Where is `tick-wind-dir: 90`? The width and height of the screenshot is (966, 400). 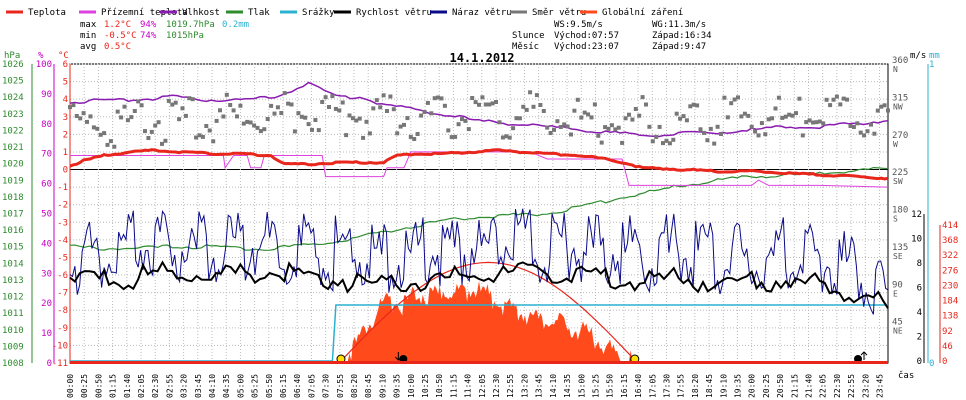
tick-wind-dir: 90 is located at coordinates (897, 285).